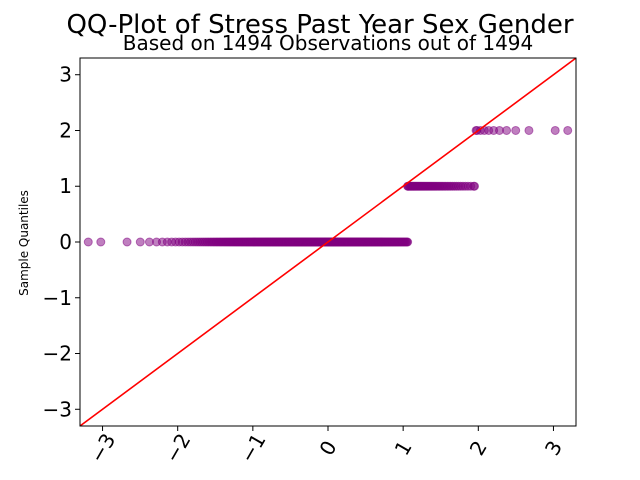 Image resolution: width=640 pixels, height=480 pixels. Describe the element at coordinates (65, 130) in the screenshot. I see `y-tick-label: 2` at that location.